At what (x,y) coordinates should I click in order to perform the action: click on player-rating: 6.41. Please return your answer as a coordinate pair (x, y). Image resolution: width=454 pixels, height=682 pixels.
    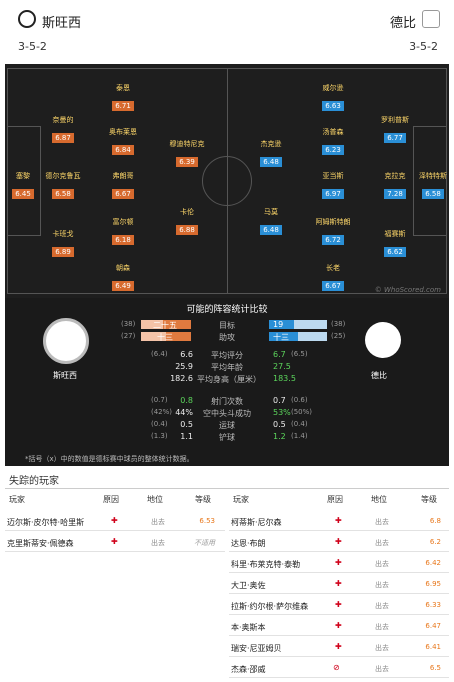
    Looking at the image, I should click on (433, 647).